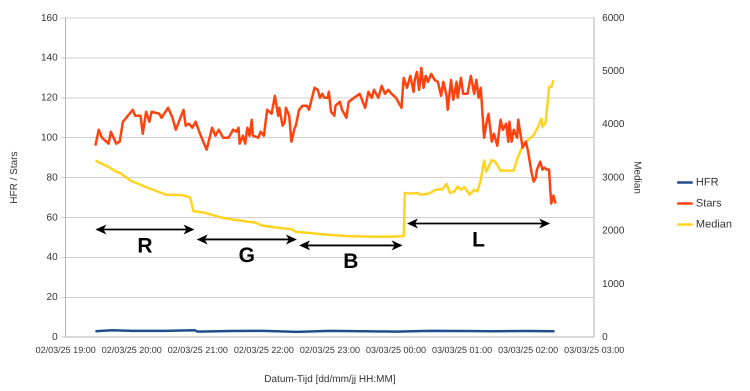  What do you see at coordinates (52, 178) in the screenshot?
I see `y-tick-label: 80` at bounding box center [52, 178].